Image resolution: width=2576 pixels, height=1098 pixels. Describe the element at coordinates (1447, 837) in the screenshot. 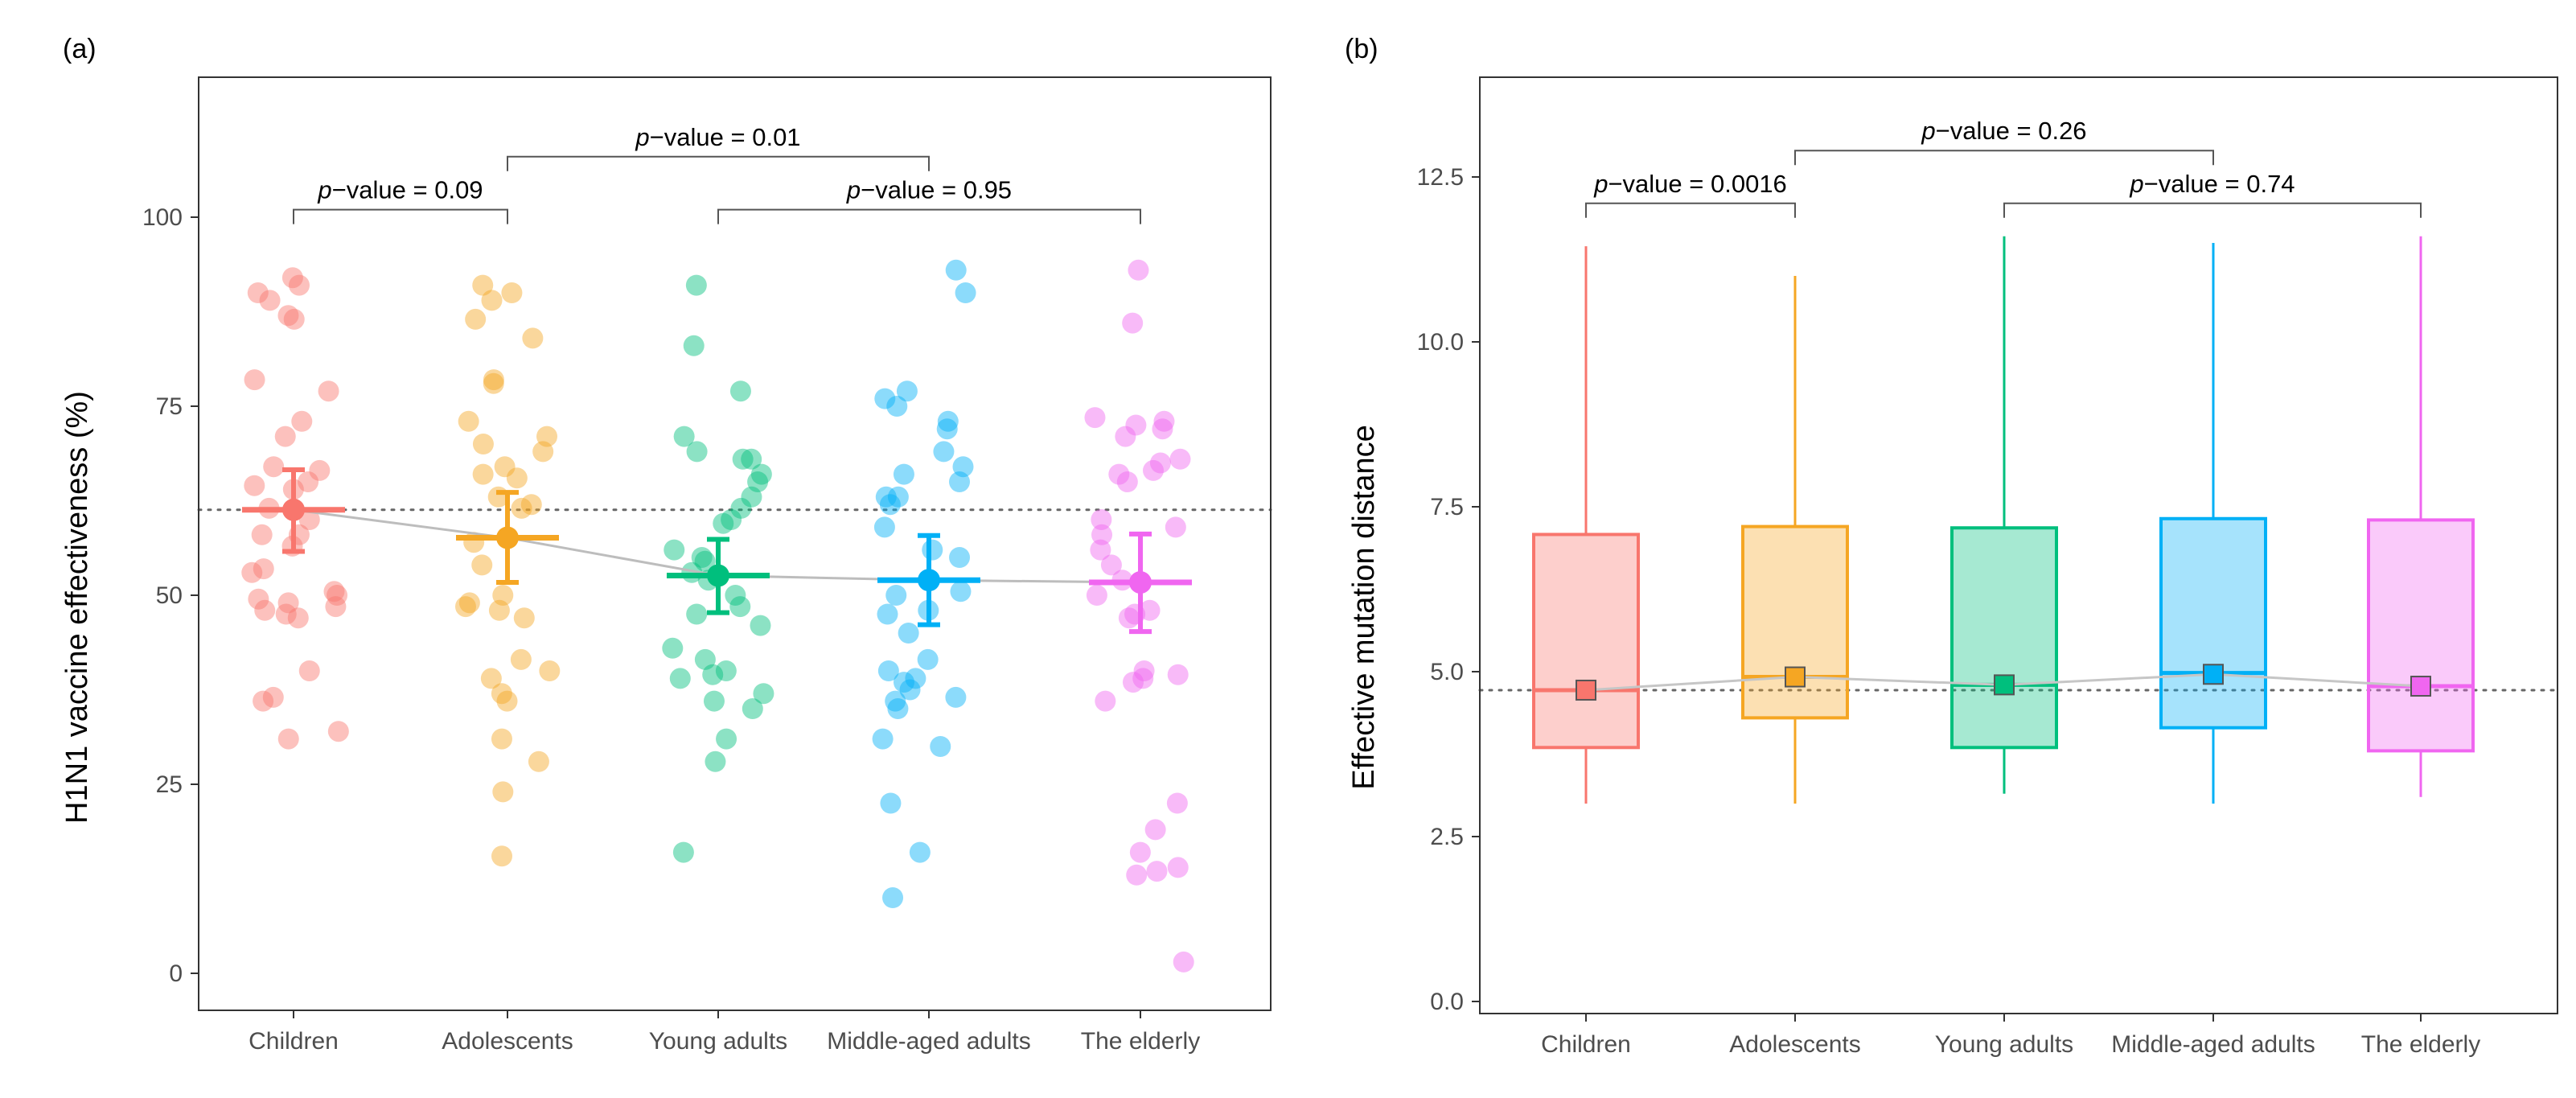

I see `panel-b-y-tick-label: 2.5` at that location.